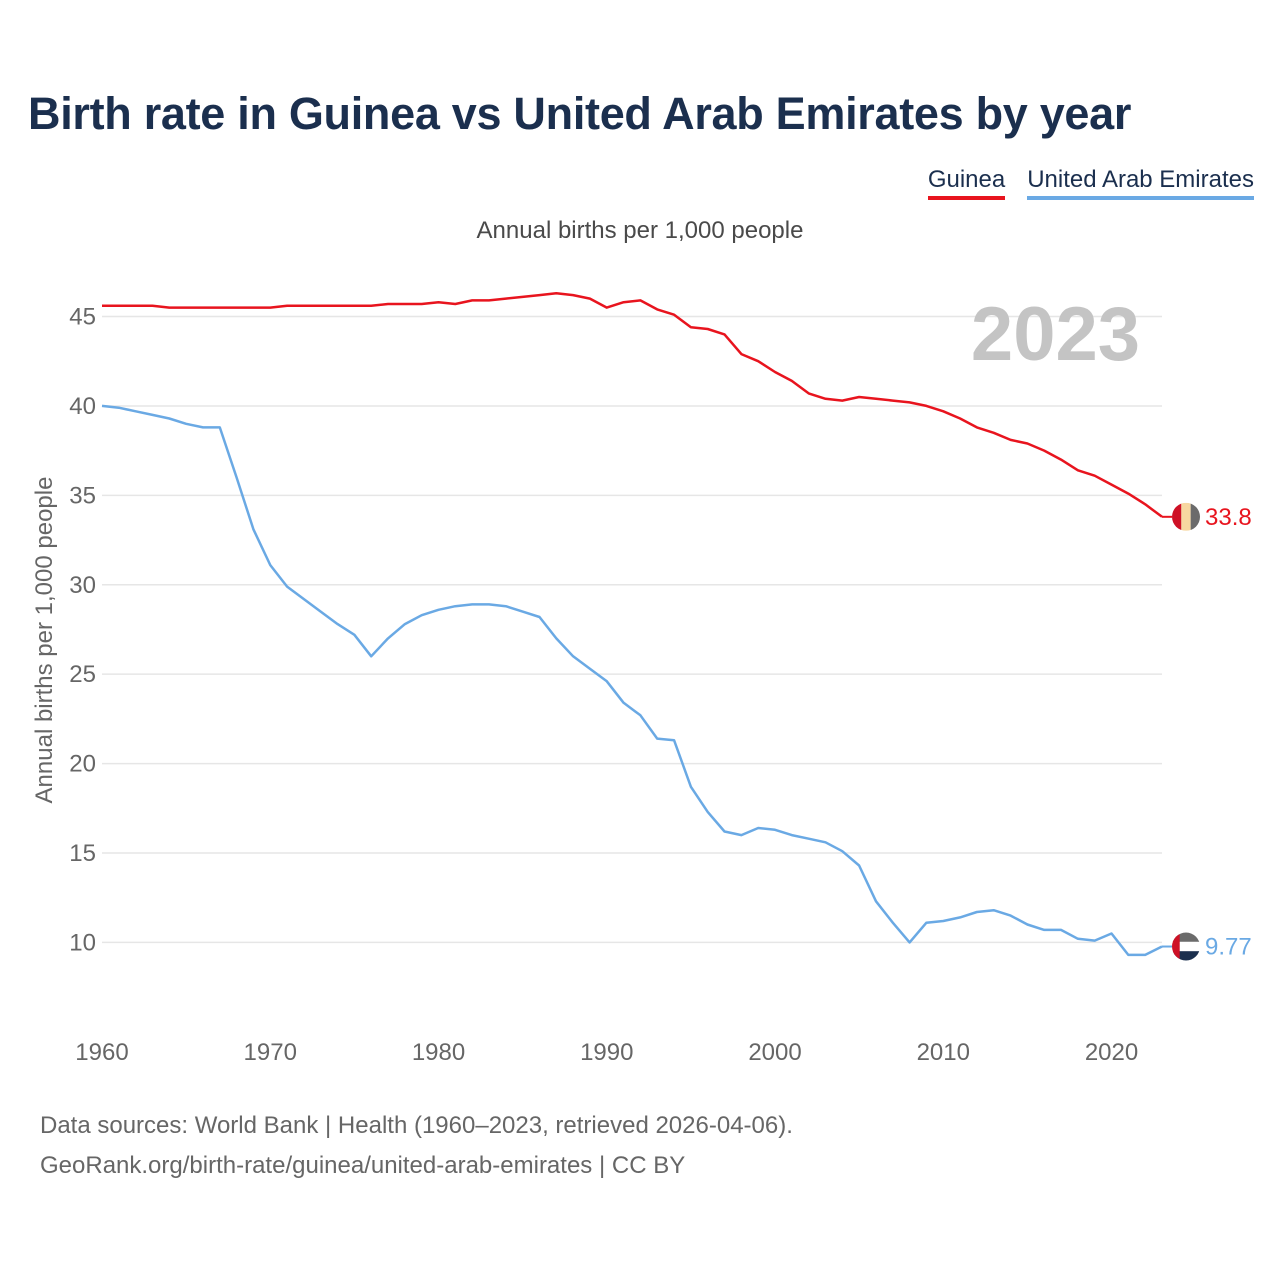  What do you see at coordinates (966, 183) in the screenshot?
I see `legend-item-guinea: Guinea` at bounding box center [966, 183].